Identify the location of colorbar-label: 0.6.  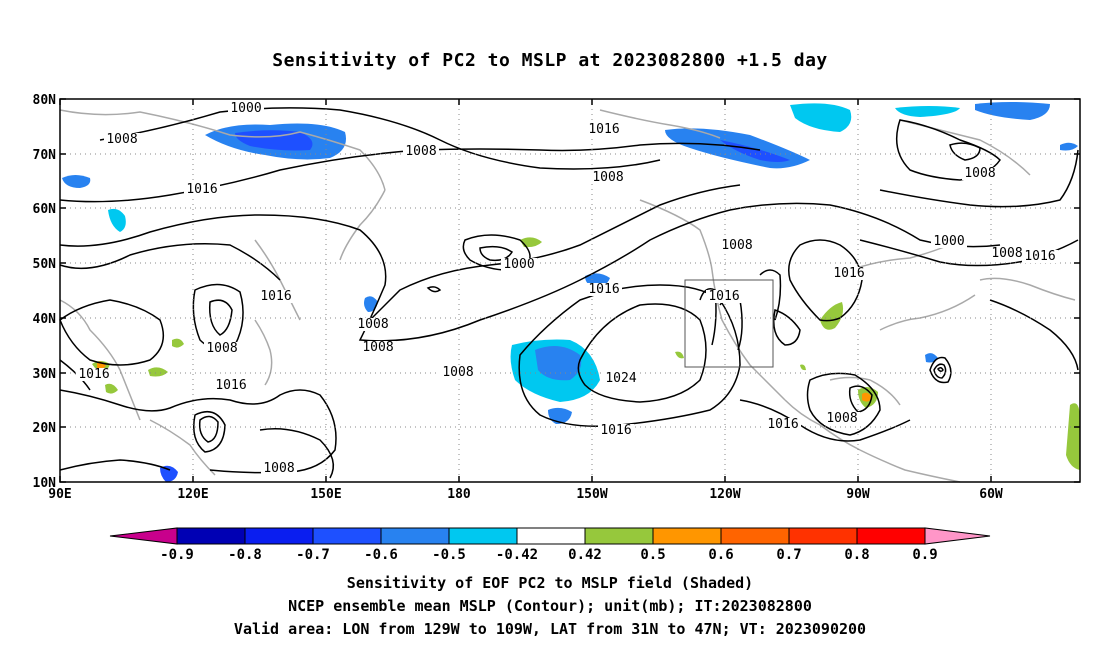
(720, 555).